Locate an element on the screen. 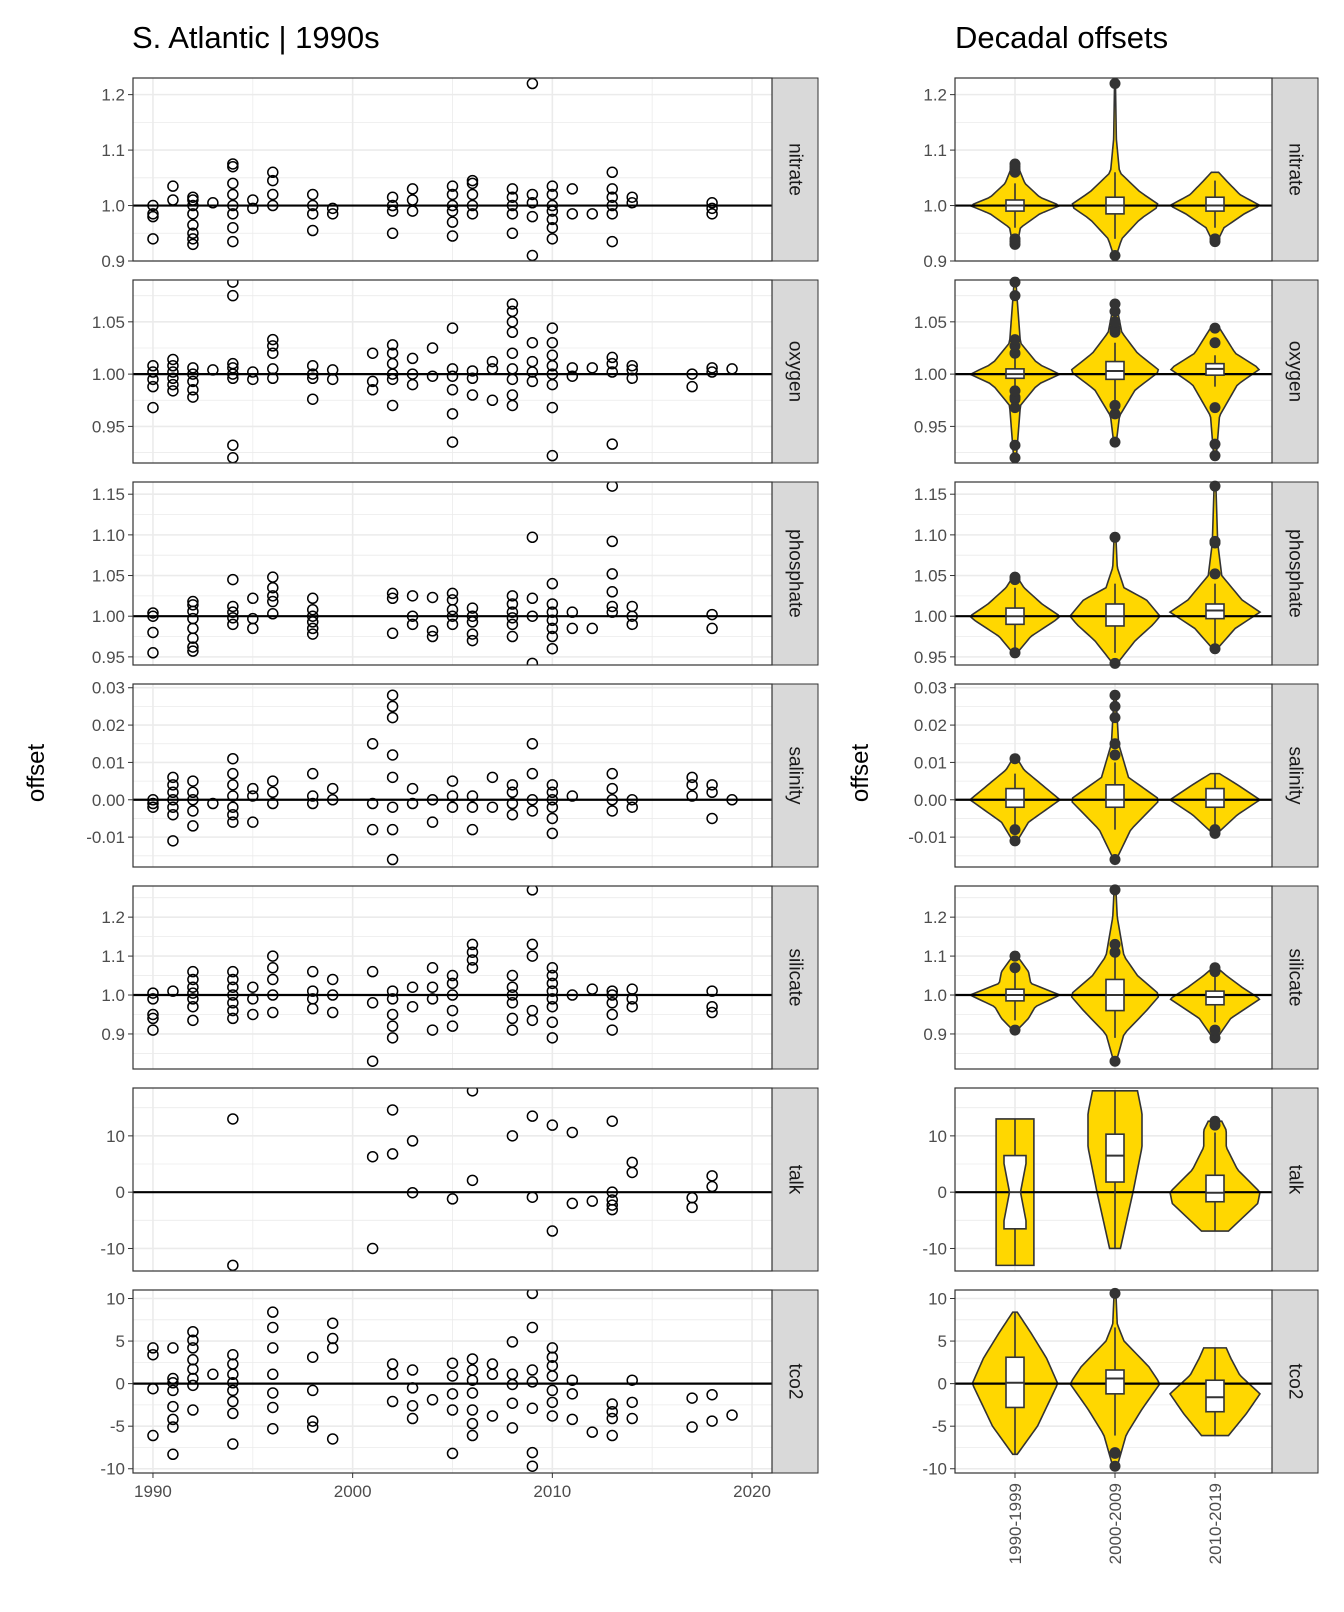 The height and width of the screenshot is (1612, 1344). left-panel-nitrate: 0.9 1.0 1.1 1.2 nitrate is located at coordinates (460, 174).